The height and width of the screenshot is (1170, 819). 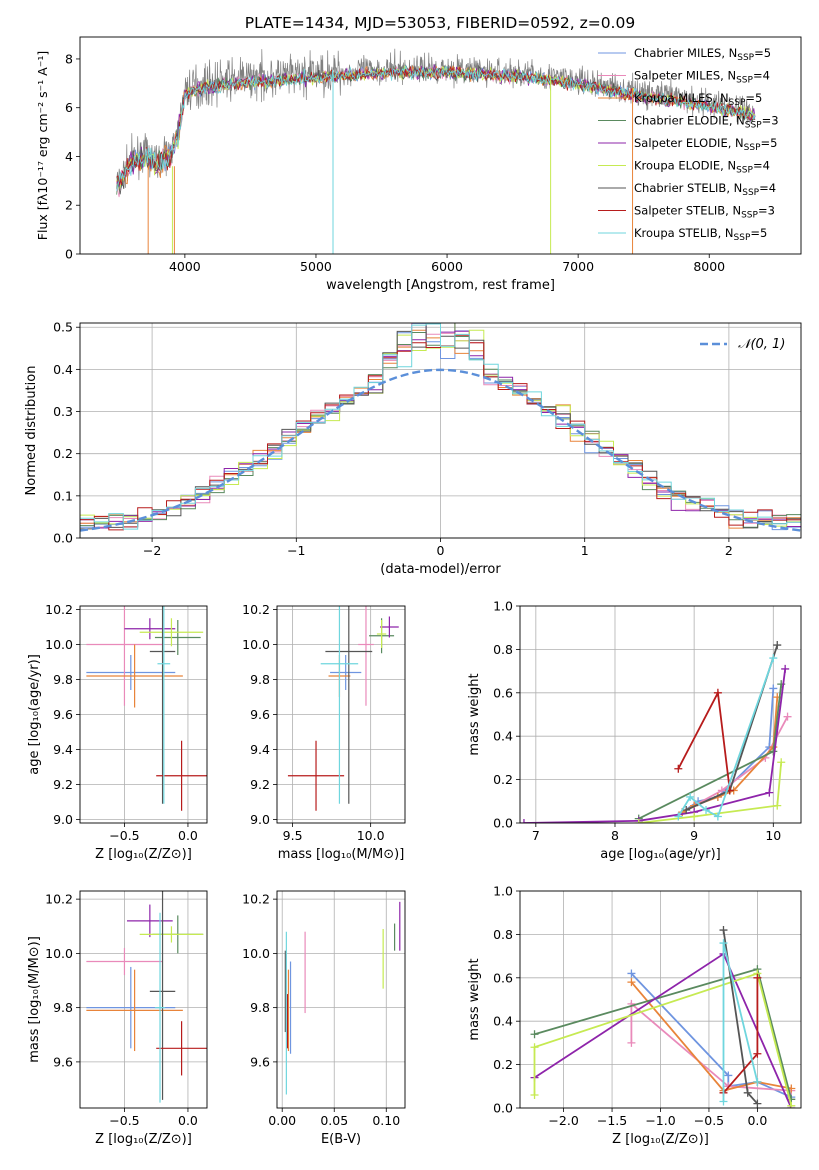 I want to click on y-tick-label: 9.2, so click(x=260, y=784).